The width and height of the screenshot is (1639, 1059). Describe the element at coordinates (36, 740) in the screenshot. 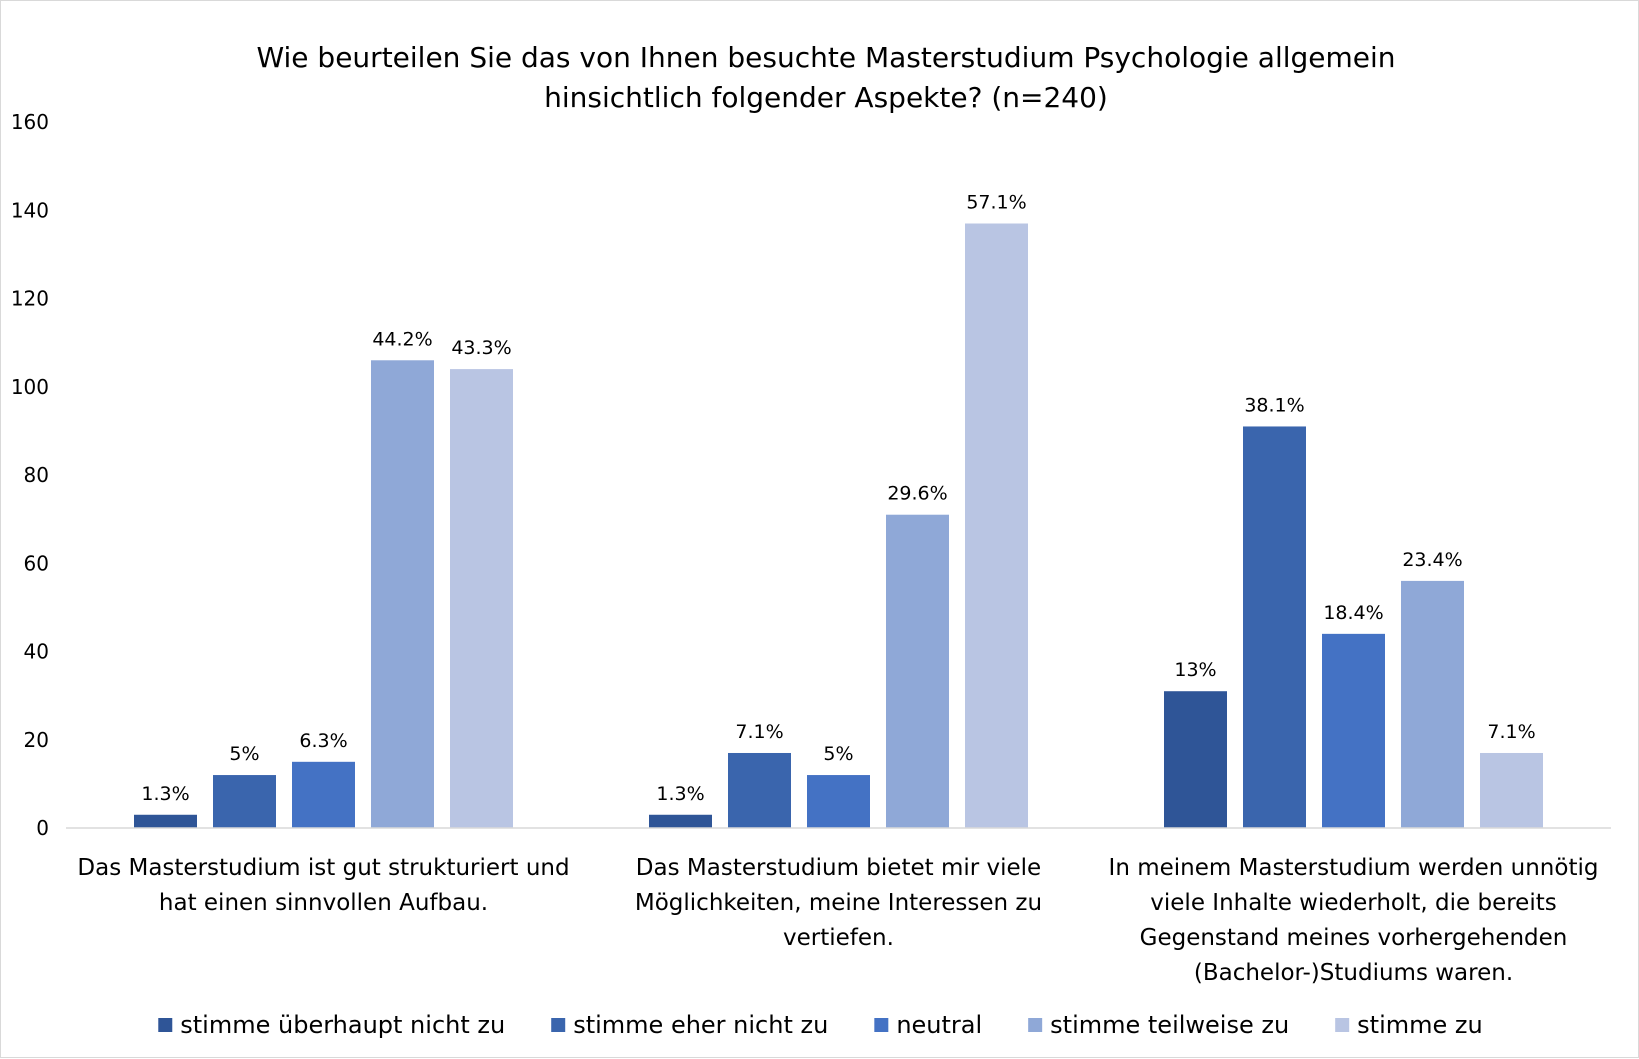

I see `y-tick-label: 20` at that location.